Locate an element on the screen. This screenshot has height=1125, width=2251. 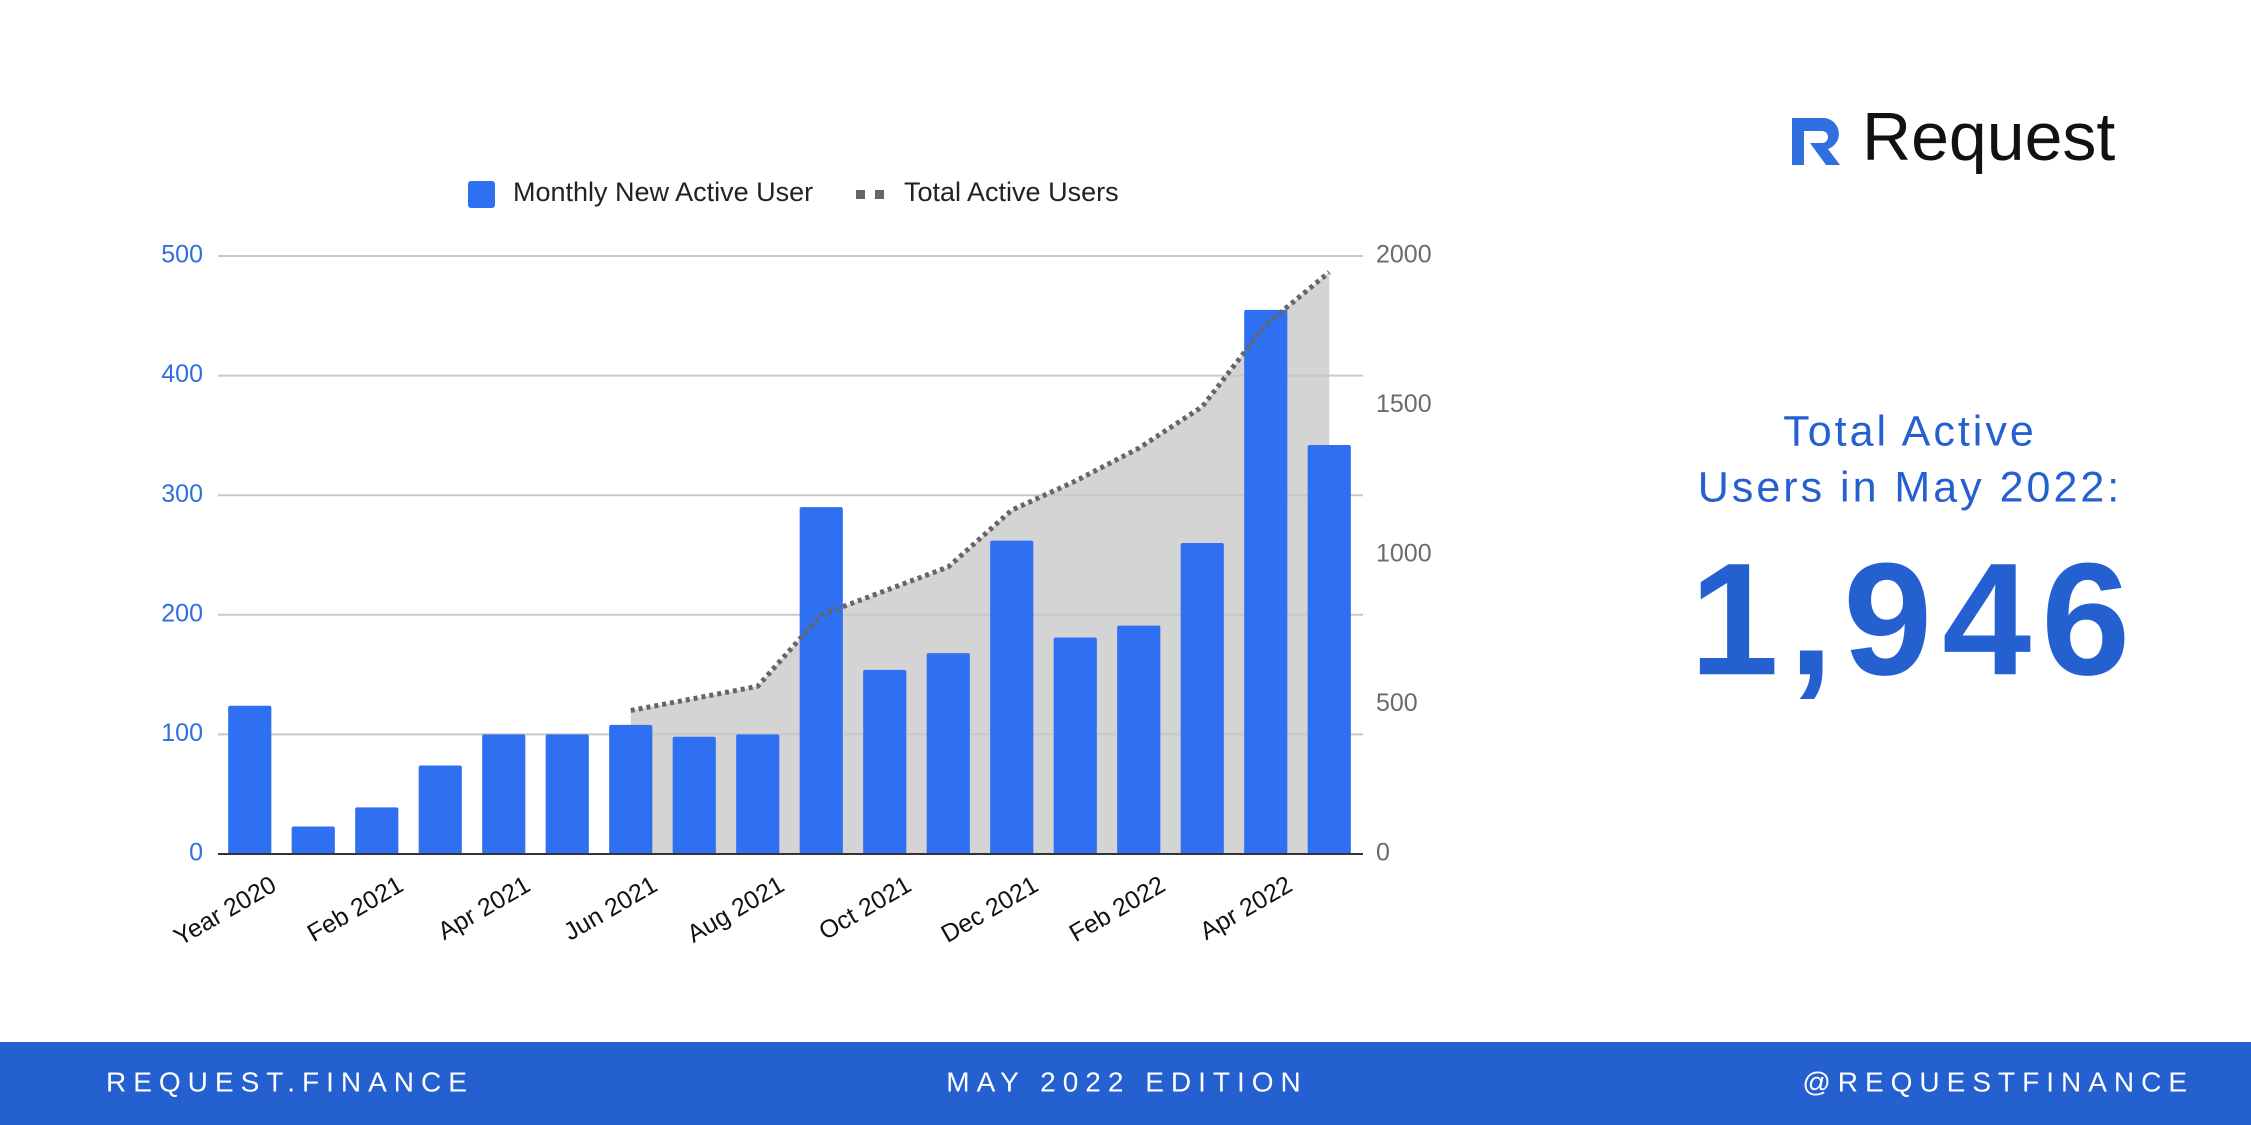
footer-right: @REQUESTFINANCE is located at coordinates (1998, 1081).